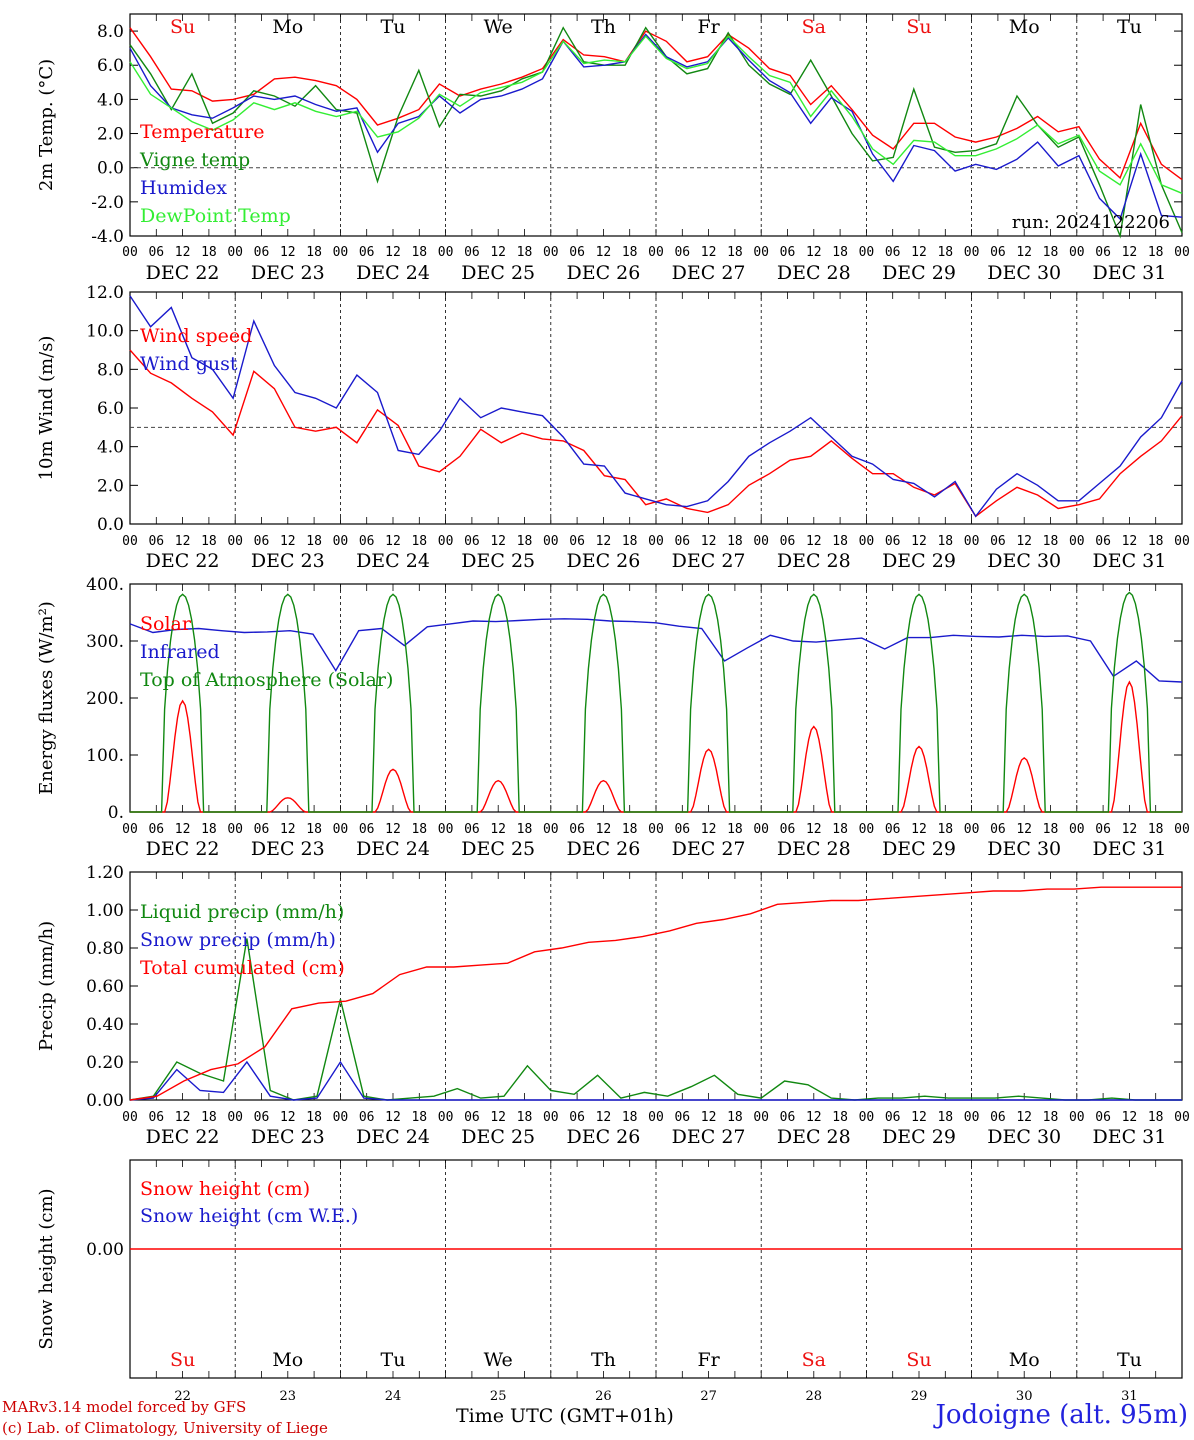 The height and width of the screenshot is (1440, 1194). I want to click on day-number-label: 30, so click(1024, 1396).